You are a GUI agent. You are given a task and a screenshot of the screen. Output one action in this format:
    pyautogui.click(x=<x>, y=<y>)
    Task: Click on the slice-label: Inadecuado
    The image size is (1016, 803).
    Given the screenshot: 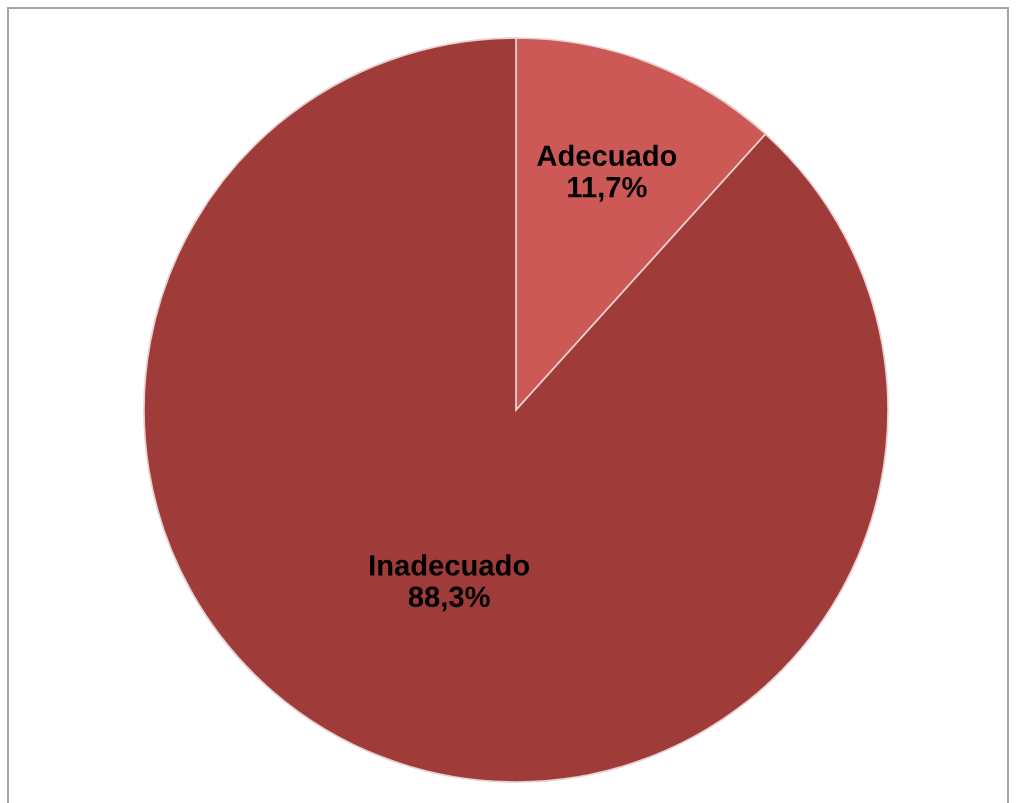 What is the action you would take?
    pyautogui.click(x=450, y=565)
    